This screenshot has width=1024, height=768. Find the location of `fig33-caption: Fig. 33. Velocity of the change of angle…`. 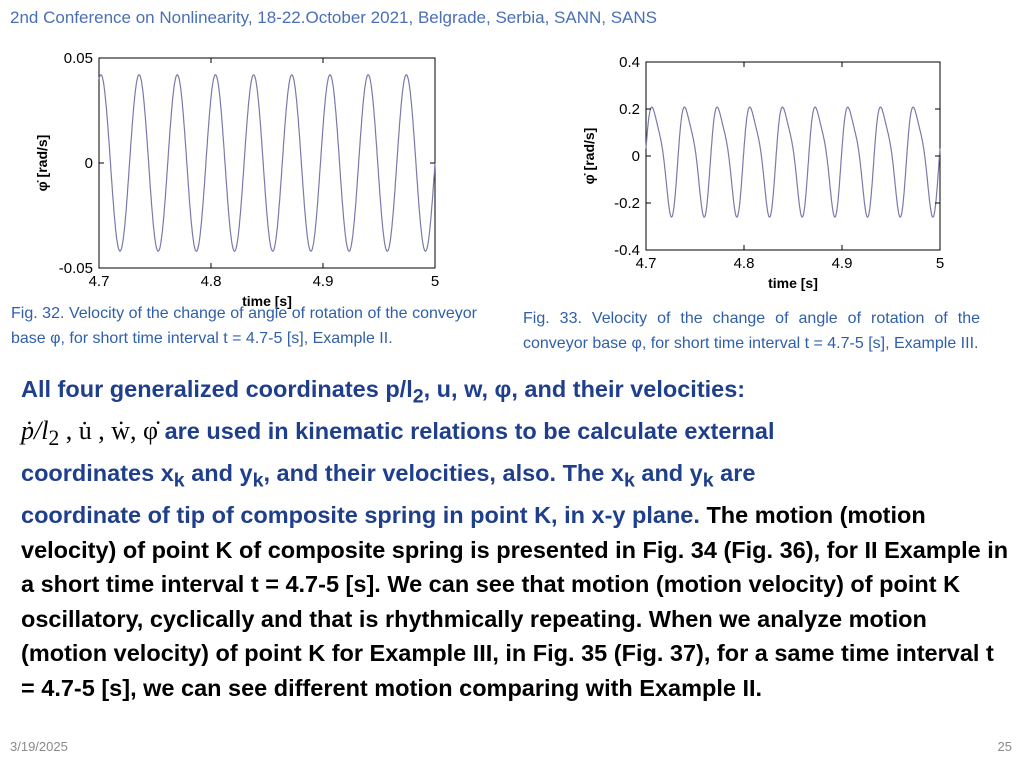

fig33-caption: Fig. 33. Velocity of the change of angle… is located at coordinates (751, 331).